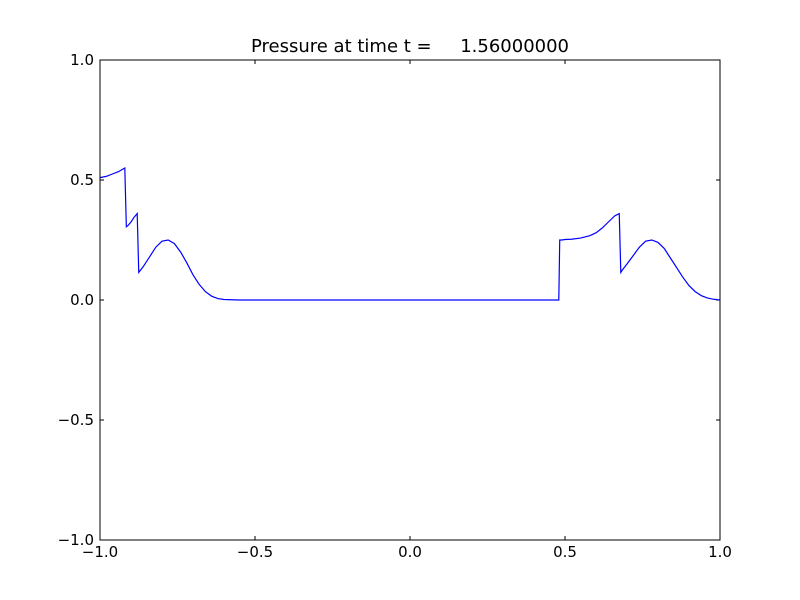 This screenshot has height=600, width=800. What do you see at coordinates (82, 180) in the screenshot?
I see `y-tick-label: 0.5` at bounding box center [82, 180].